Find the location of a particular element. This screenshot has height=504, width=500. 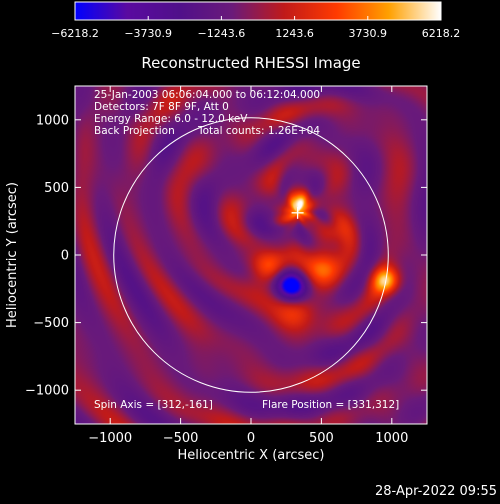

colorbar-tick-label: 1243.6 is located at coordinates (294, 33).